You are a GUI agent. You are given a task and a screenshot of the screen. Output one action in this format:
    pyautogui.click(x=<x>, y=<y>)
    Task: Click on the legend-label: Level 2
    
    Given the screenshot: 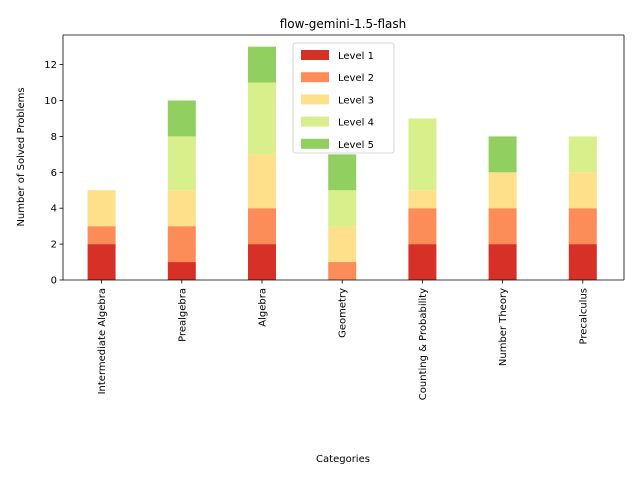 What is the action you would take?
    pyautogui.click(x=356, y=78)
    